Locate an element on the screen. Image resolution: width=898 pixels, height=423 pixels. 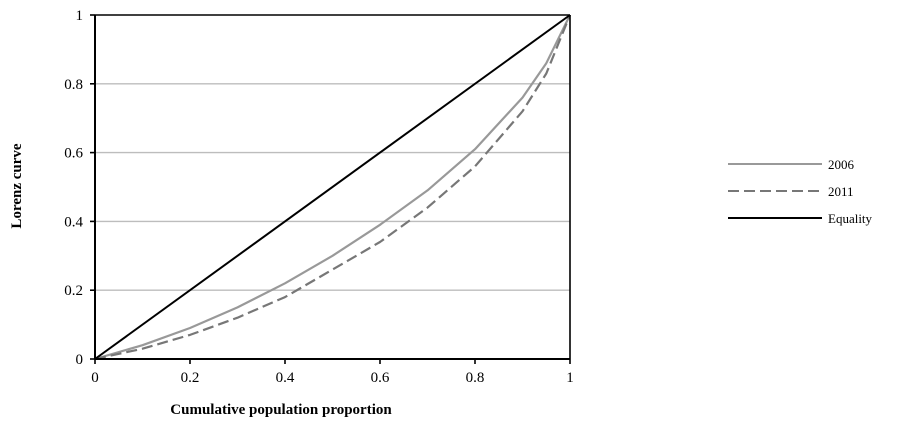
legend: 2006 2011 Equality is located at coordinates (800, 191).